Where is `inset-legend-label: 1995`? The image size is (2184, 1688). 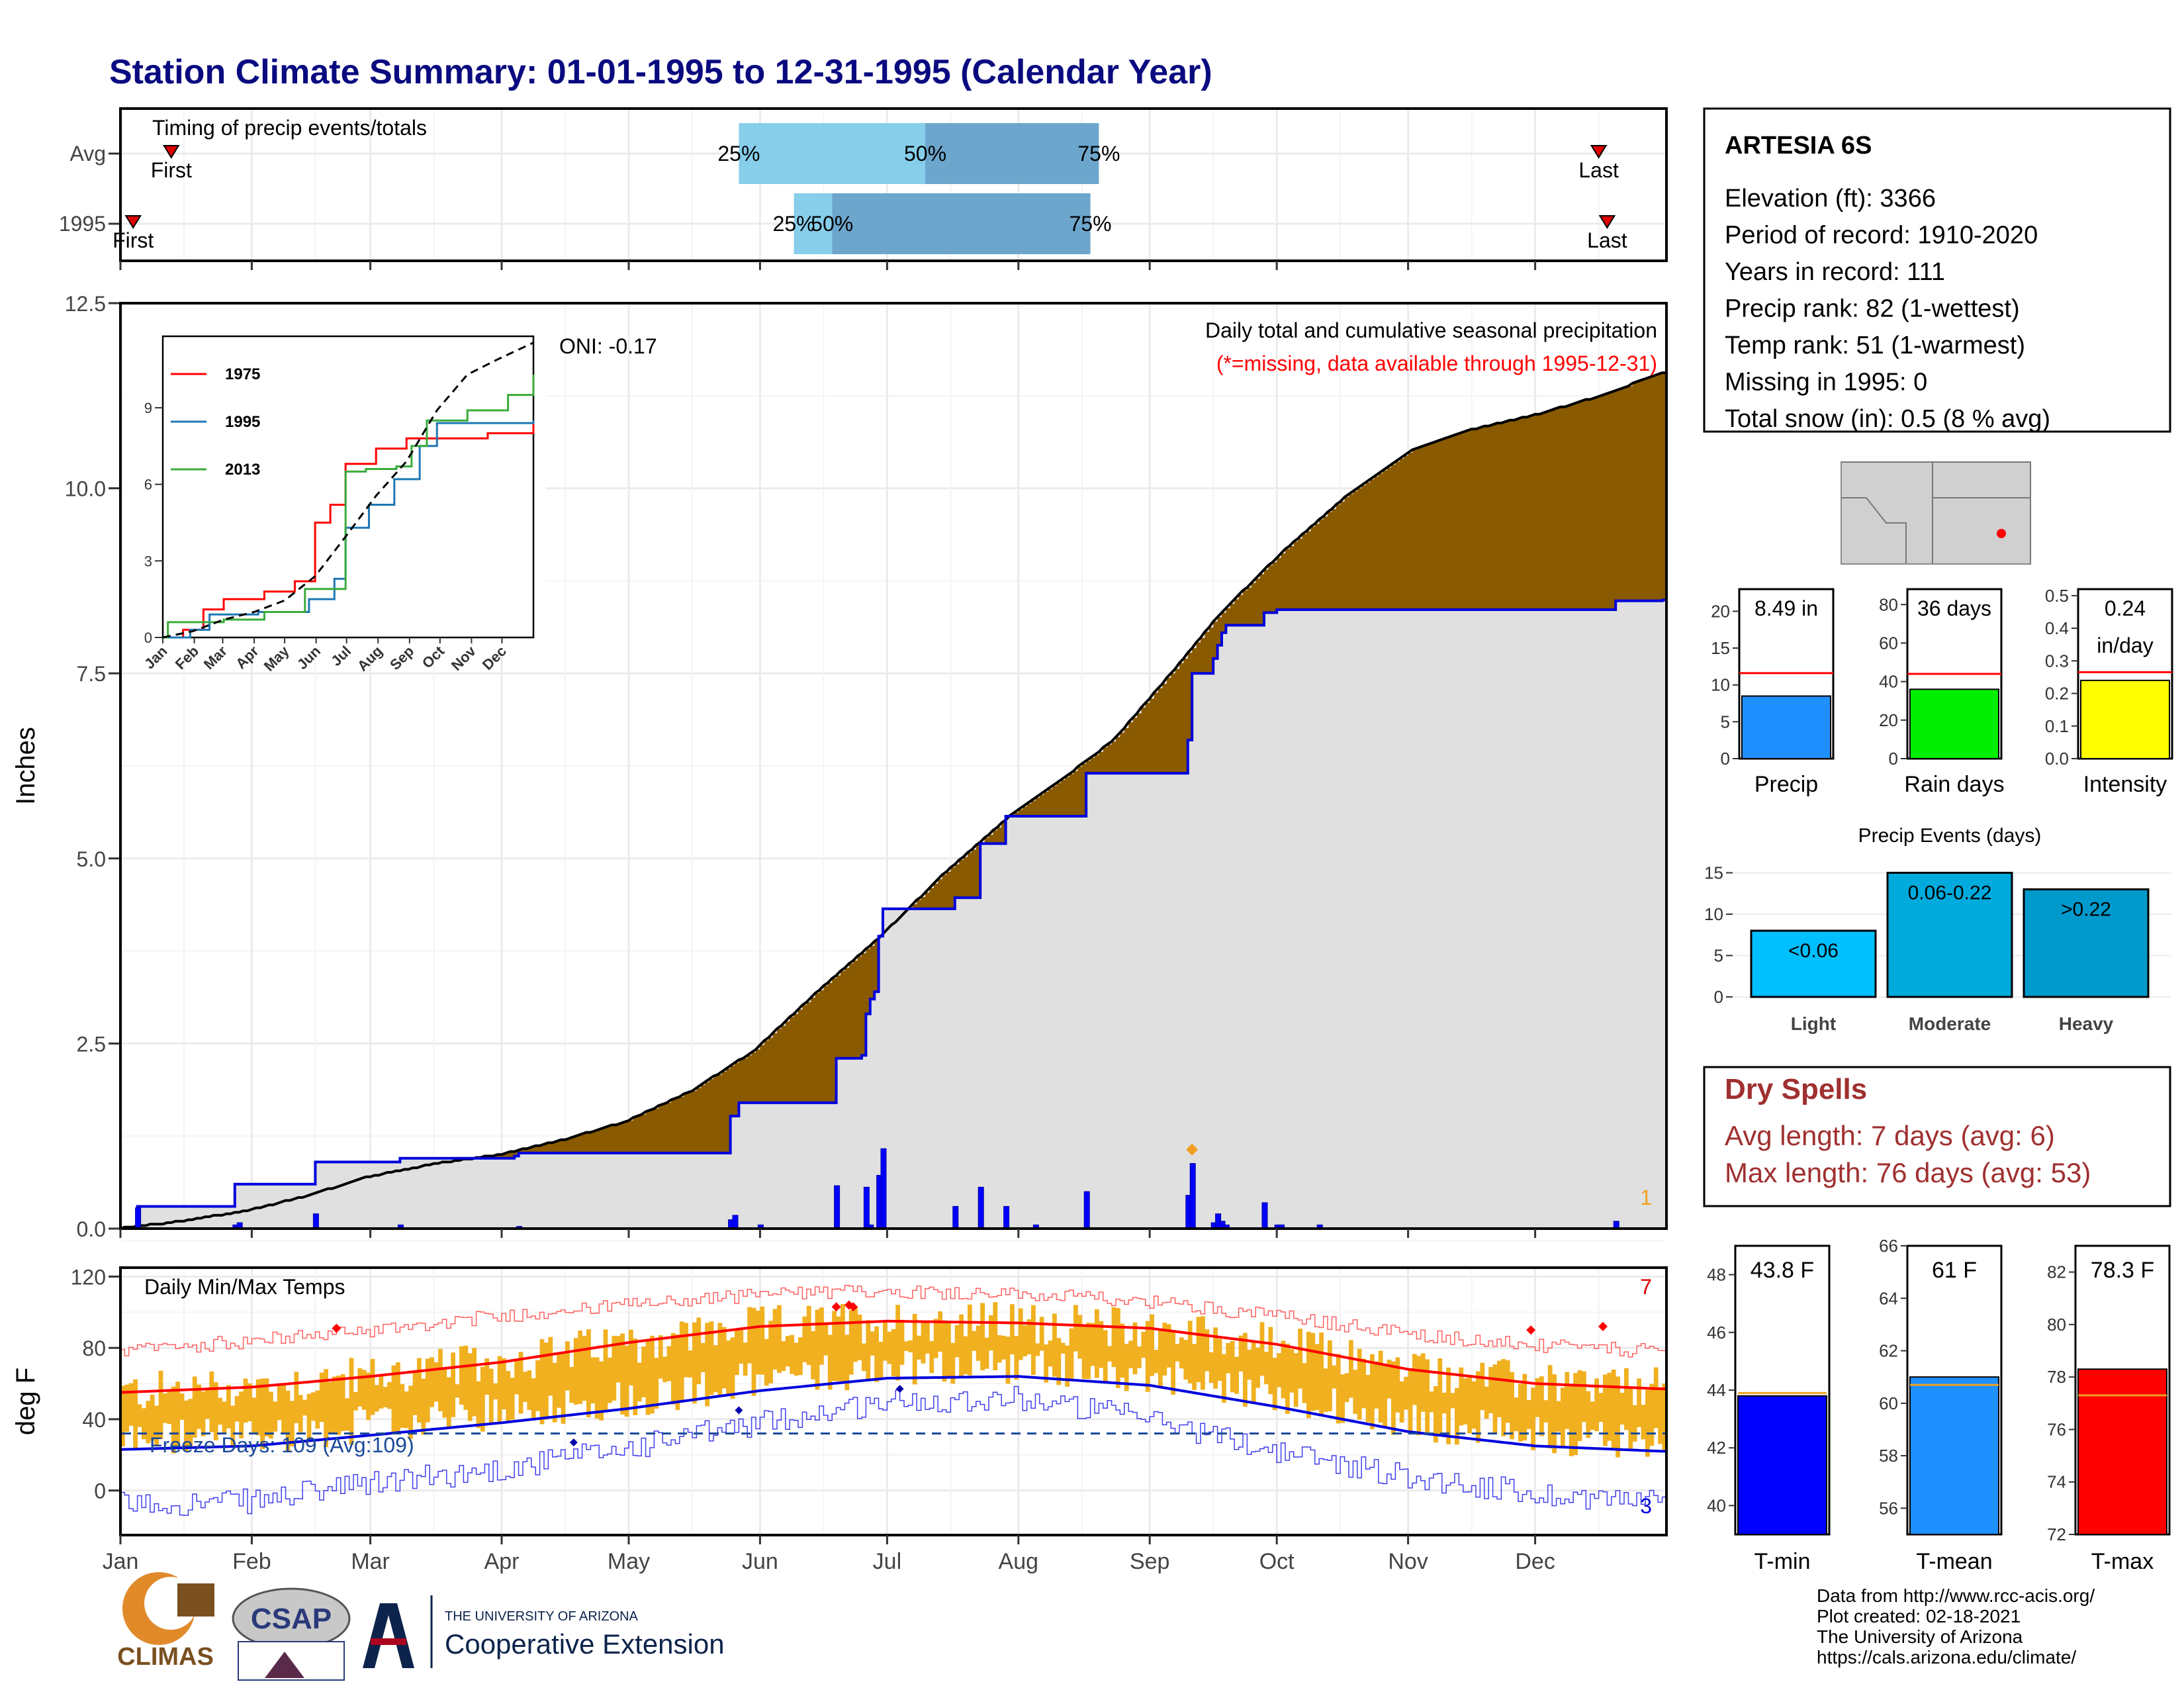
inset-legend-label: 1995 is located at coordinates (242, 422).